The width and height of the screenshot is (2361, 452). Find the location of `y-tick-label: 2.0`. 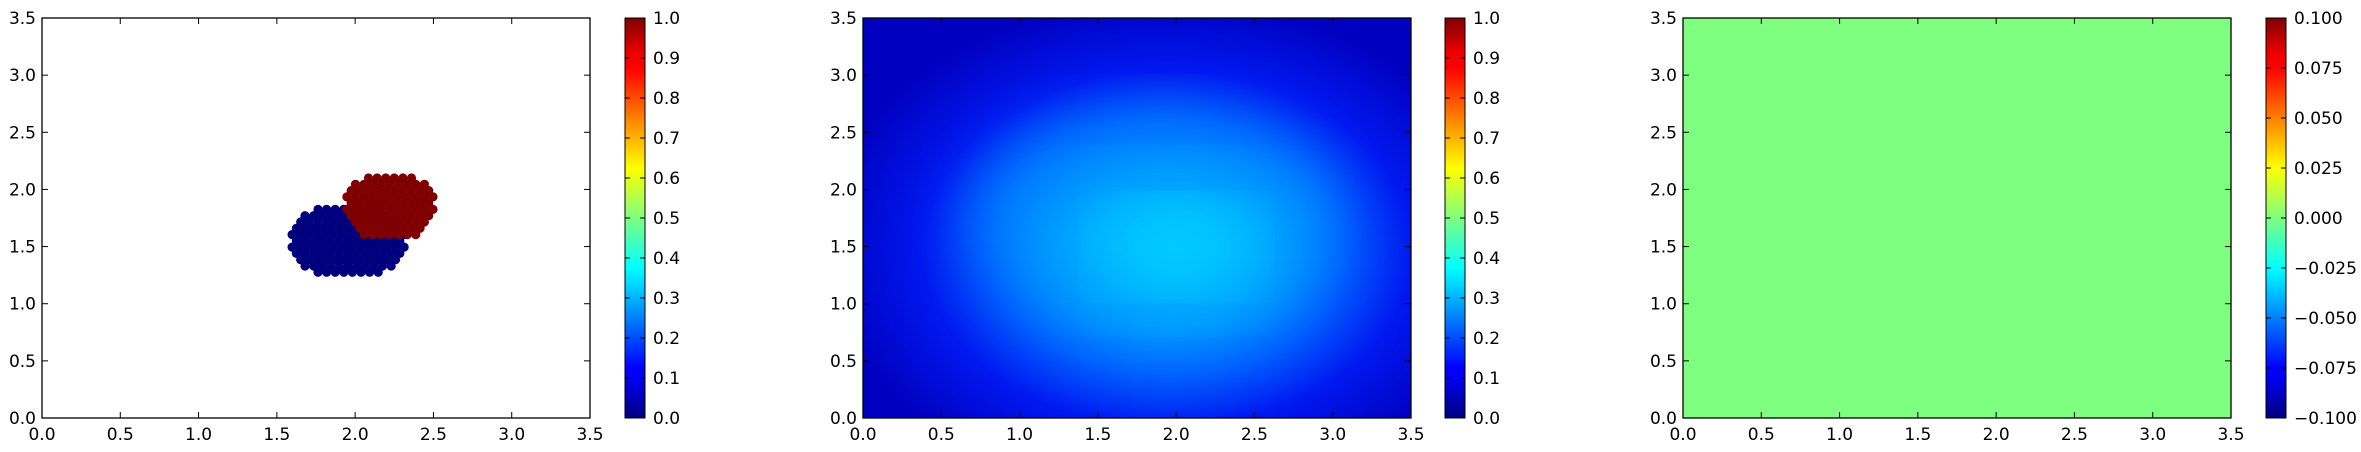

y-tick-label: 2.0 is located at coordinates (1663, 190).